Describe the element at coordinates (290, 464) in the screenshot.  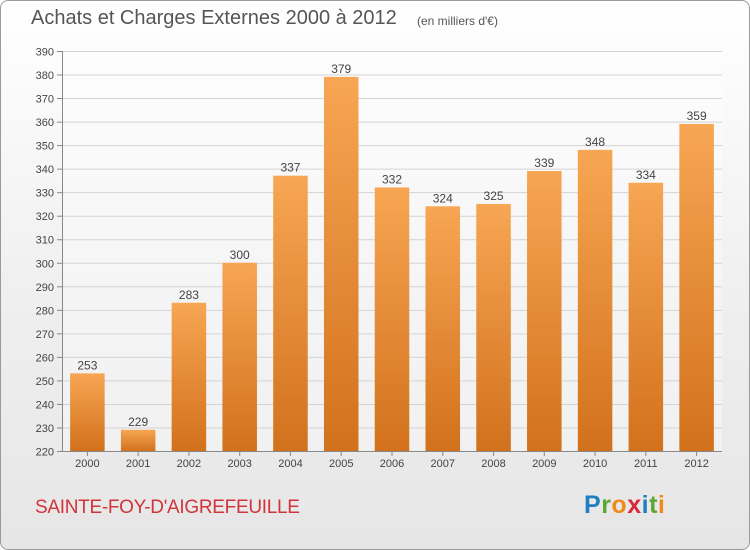
I see `x-tick-label: 2004` at that location.